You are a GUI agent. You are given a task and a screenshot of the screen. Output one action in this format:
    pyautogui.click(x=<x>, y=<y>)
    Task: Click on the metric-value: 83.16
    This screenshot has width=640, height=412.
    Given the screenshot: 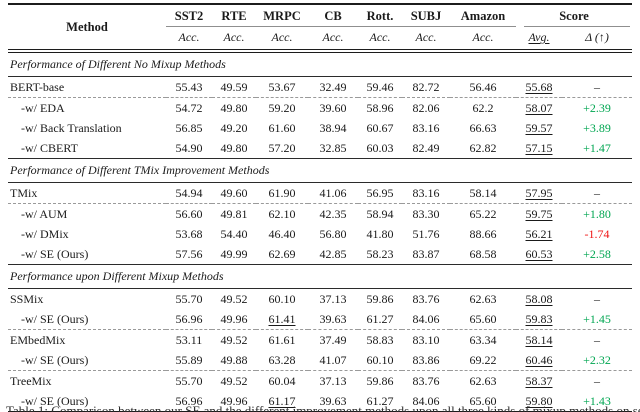 What is the action you would take?
    pyautogui.click(x=426, y=127)
    